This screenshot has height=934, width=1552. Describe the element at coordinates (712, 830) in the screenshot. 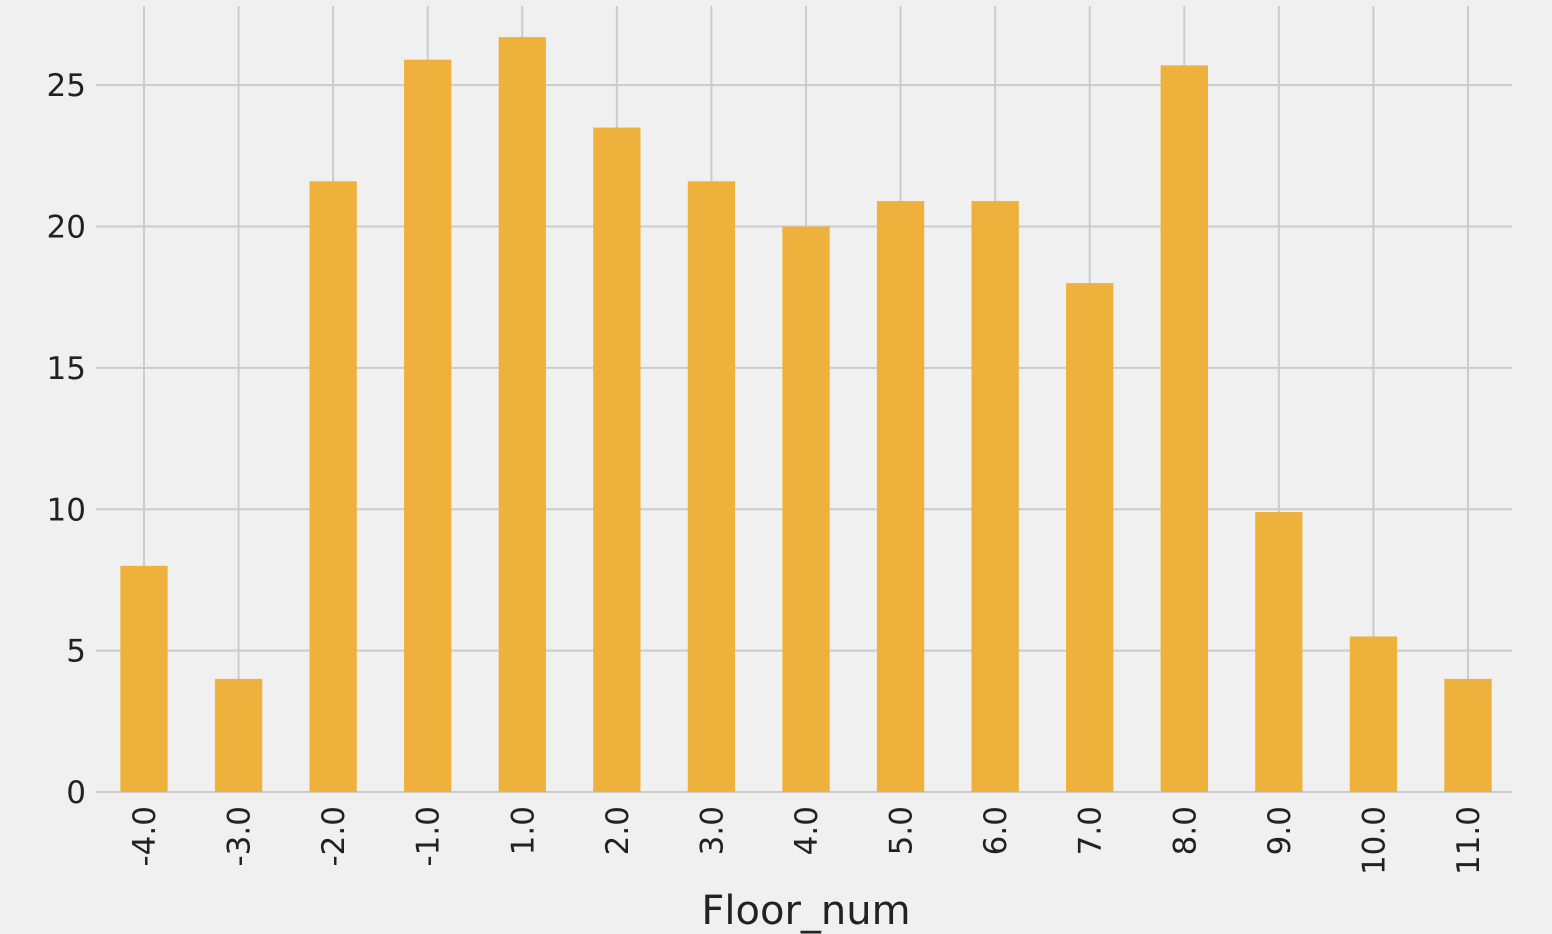

I see `x-tick-label: 3.0` at that location.